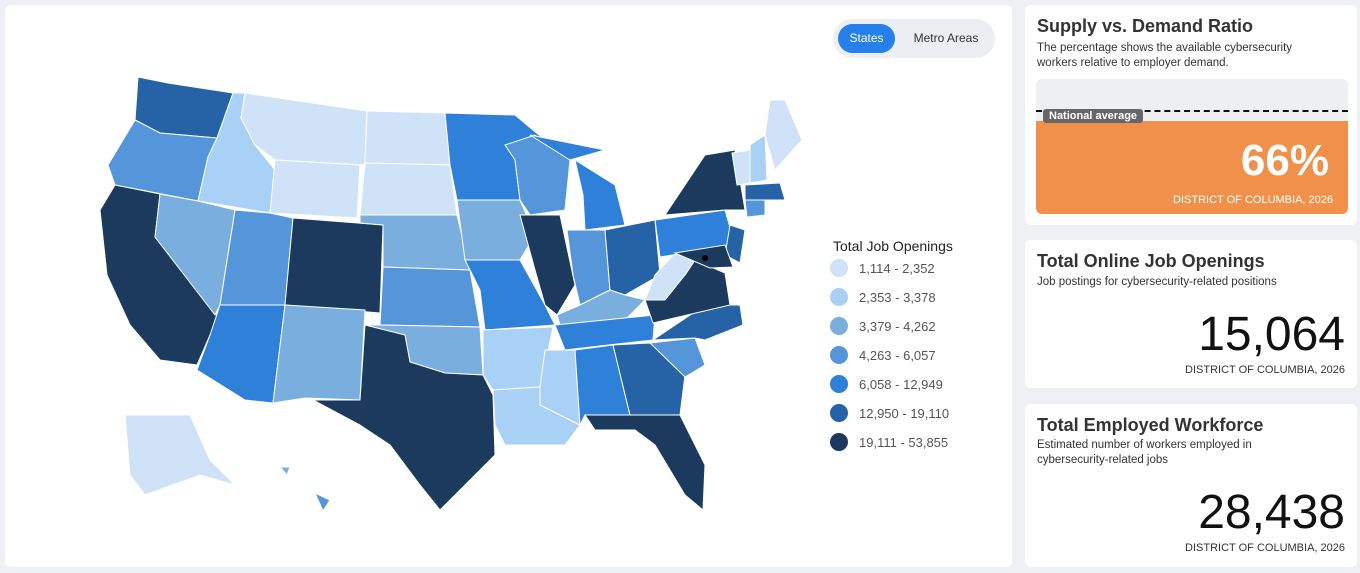 This screenshot has width=1360, height=573. What do you see at coordinates (705, 258) in the screenshot?
I see `selected-dc` at bounding box center [705, 258].